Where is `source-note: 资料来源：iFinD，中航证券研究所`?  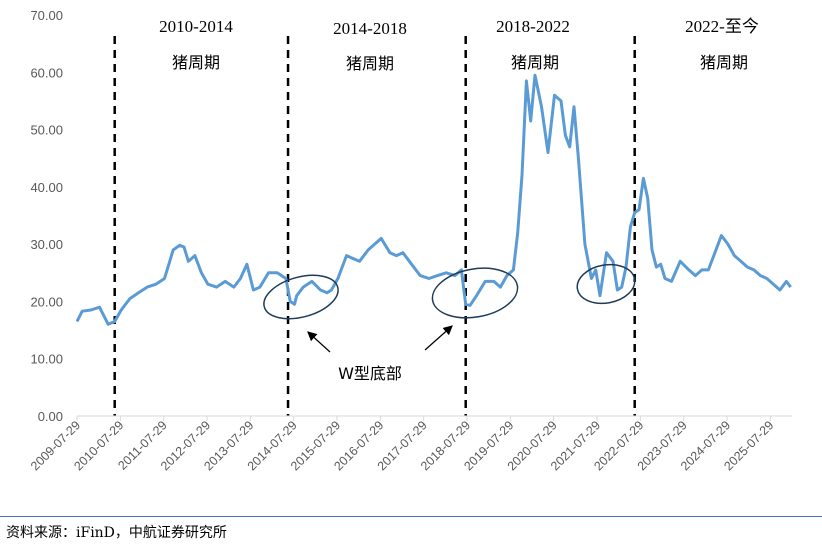 source-note: 资料来源：iFinD，中航证券研究所 is located at coordinates (116, 533).